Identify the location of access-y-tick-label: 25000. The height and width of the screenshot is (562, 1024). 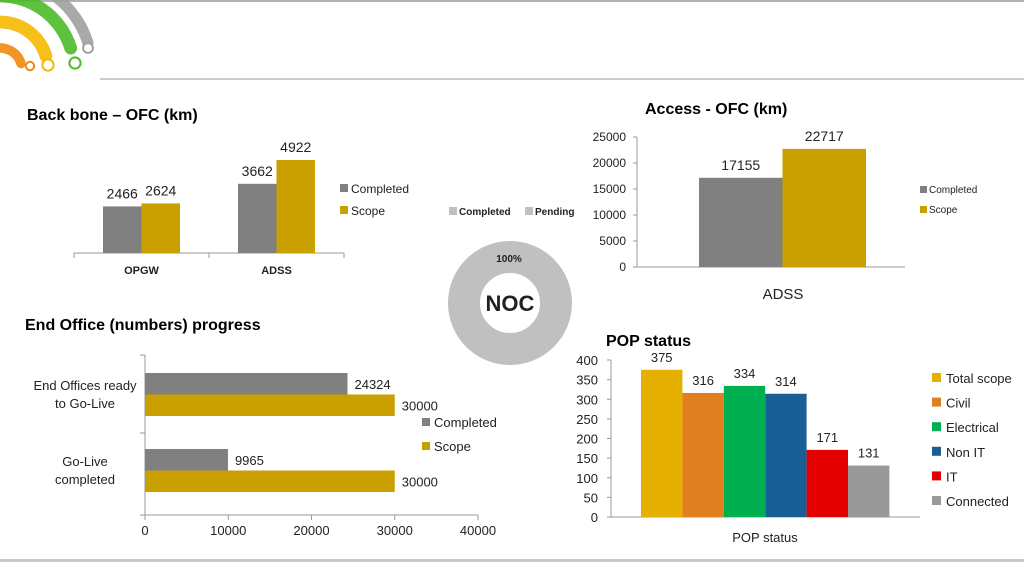
(610, 137).